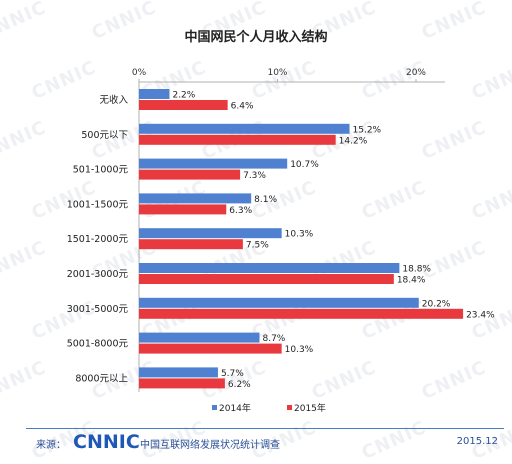  I want to click on data-label: 5.7%, so click(232, 374).